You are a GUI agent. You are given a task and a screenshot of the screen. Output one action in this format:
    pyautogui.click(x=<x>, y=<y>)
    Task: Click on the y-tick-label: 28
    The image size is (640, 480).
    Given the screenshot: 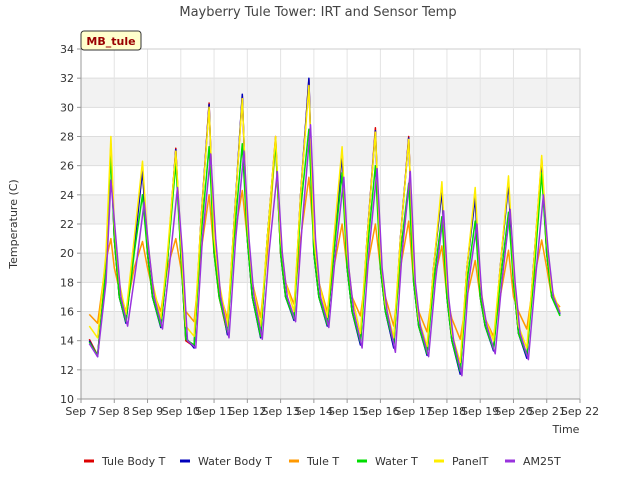 What is the action you would take?
    pyautogui.click(x=67, y=137)
    